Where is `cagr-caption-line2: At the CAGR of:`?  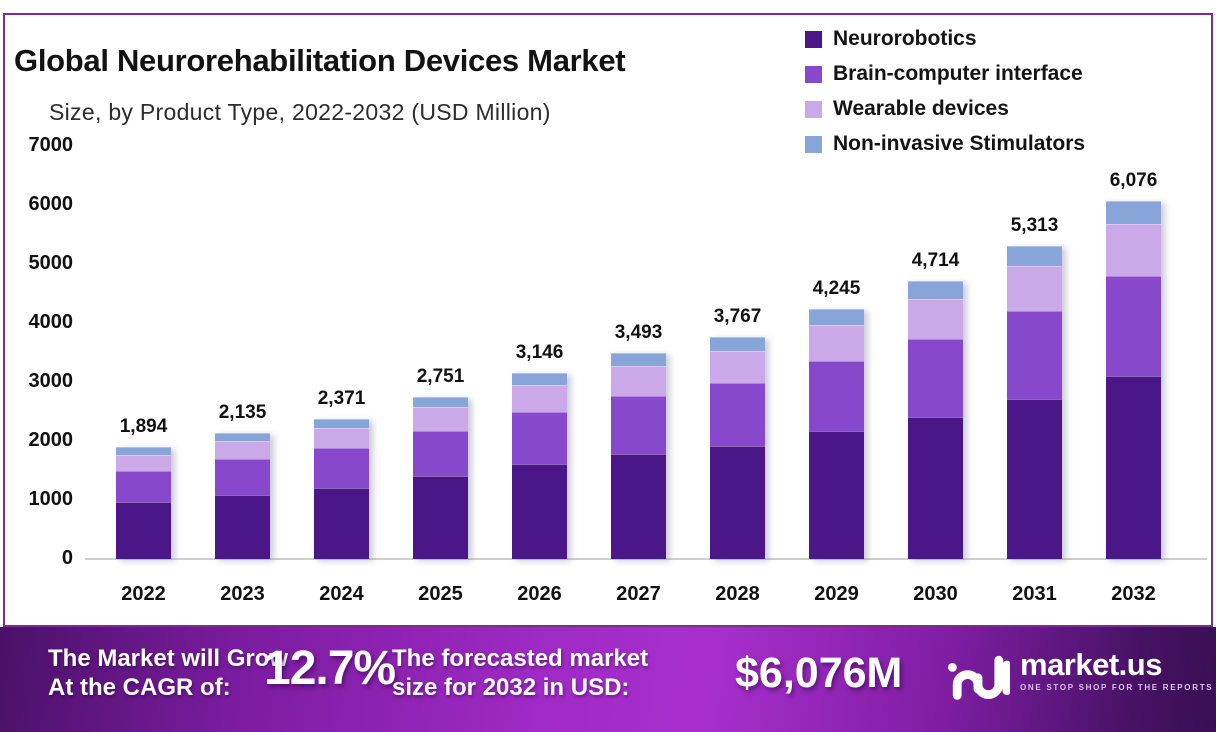 cagr-caption-line2: At the CAGR of: is located at coordinates (139, 687).